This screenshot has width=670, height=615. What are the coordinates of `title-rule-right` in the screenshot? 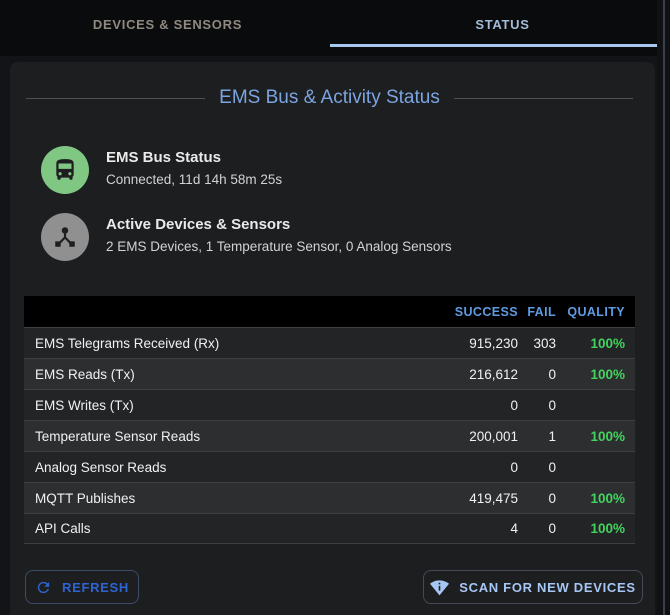 It's located at (543, 98).